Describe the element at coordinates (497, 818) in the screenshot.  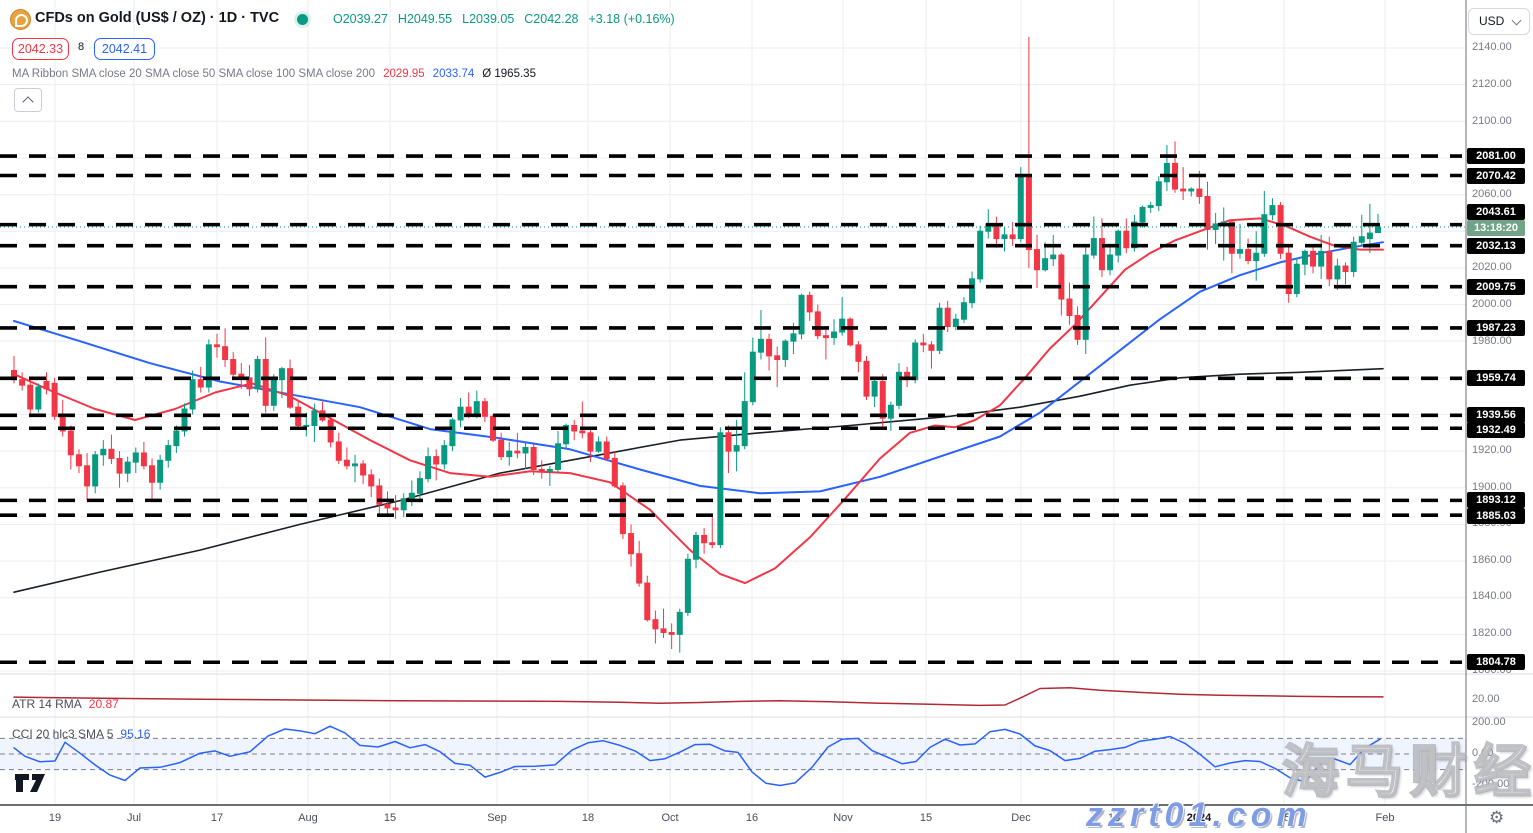
I see `time-tick: Sep` at that location.